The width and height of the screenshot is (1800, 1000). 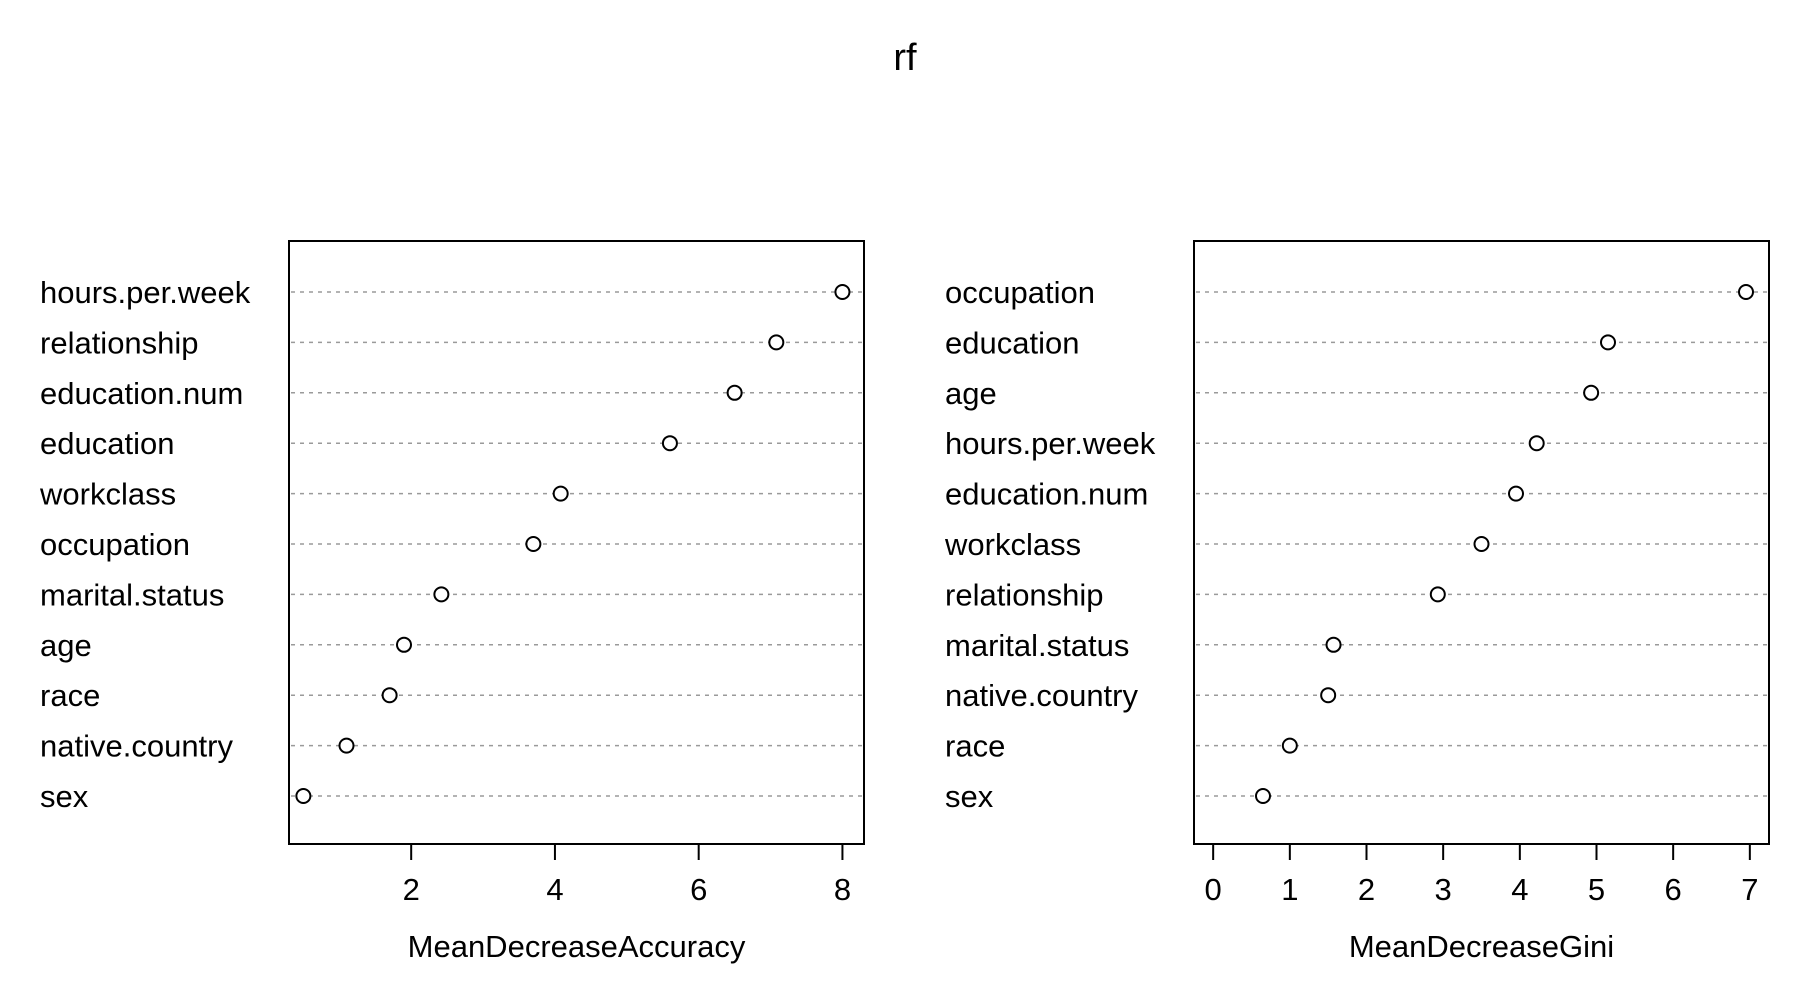 I want to click on panel-2-category-label: relationship, so click(x=1024, y=594).